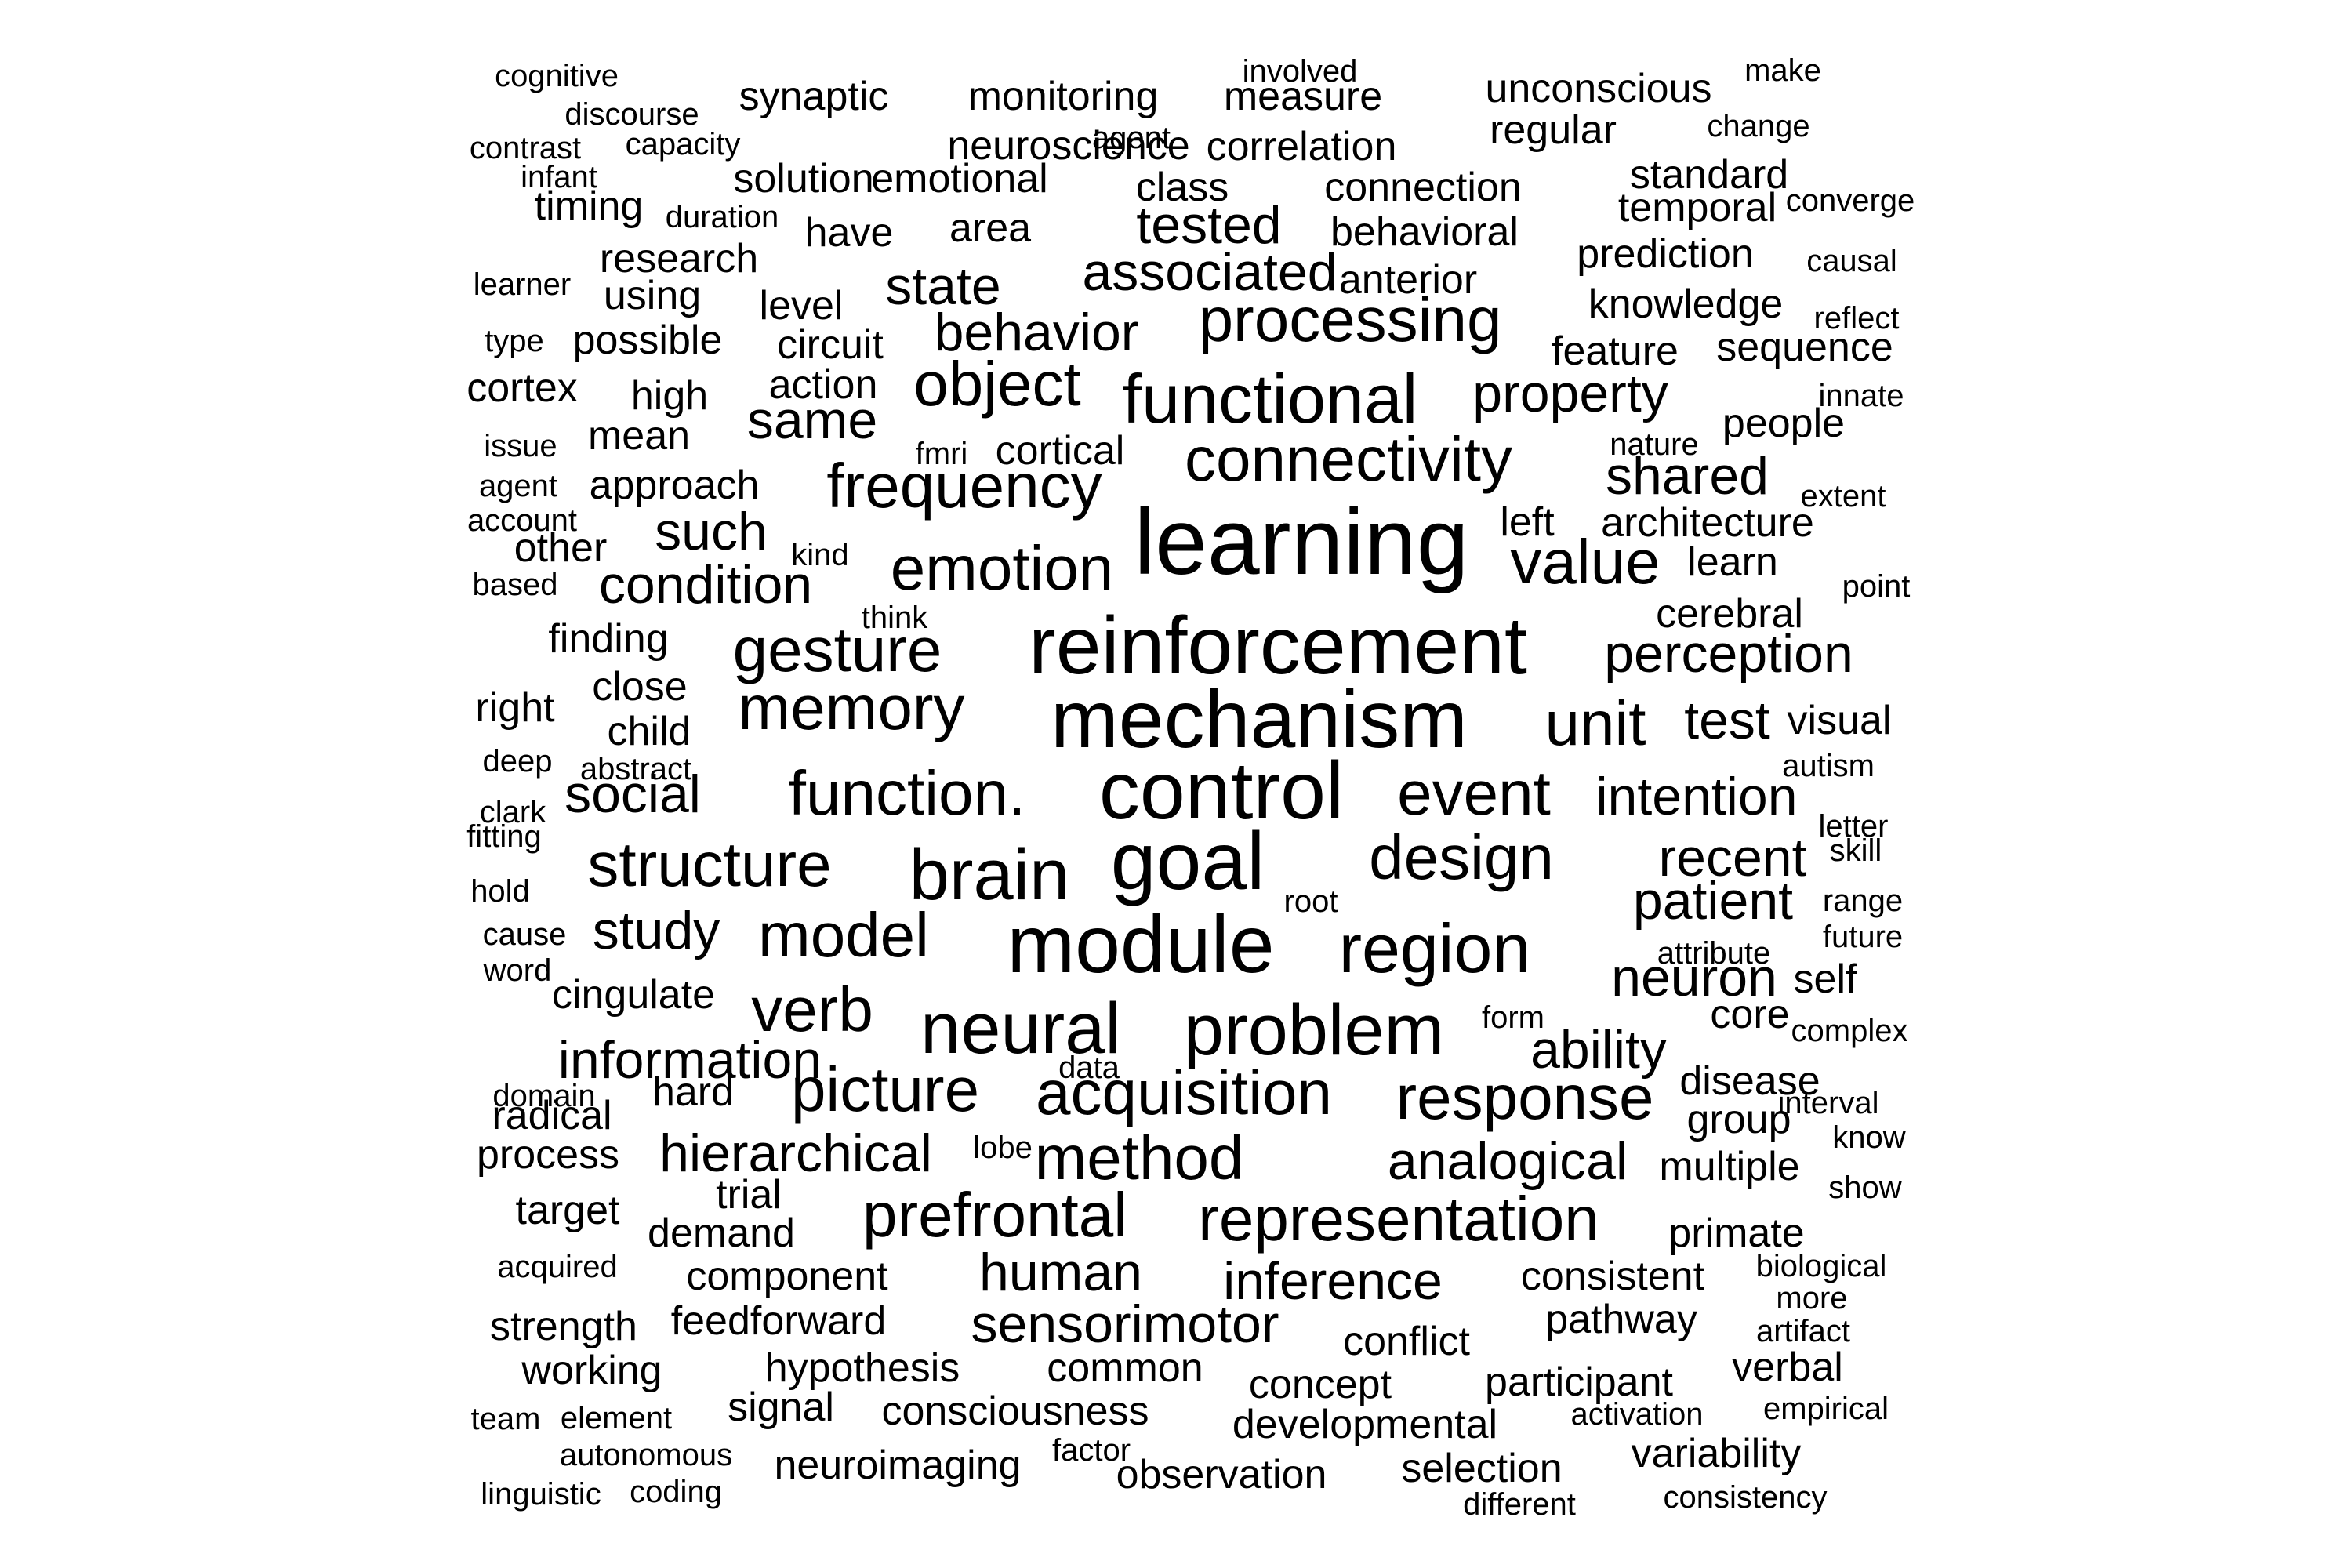  What do you see at coordinates (1139, 1157) in the screenshot?
I see `cloud-word: method` at bounding box center [1139, 1157].